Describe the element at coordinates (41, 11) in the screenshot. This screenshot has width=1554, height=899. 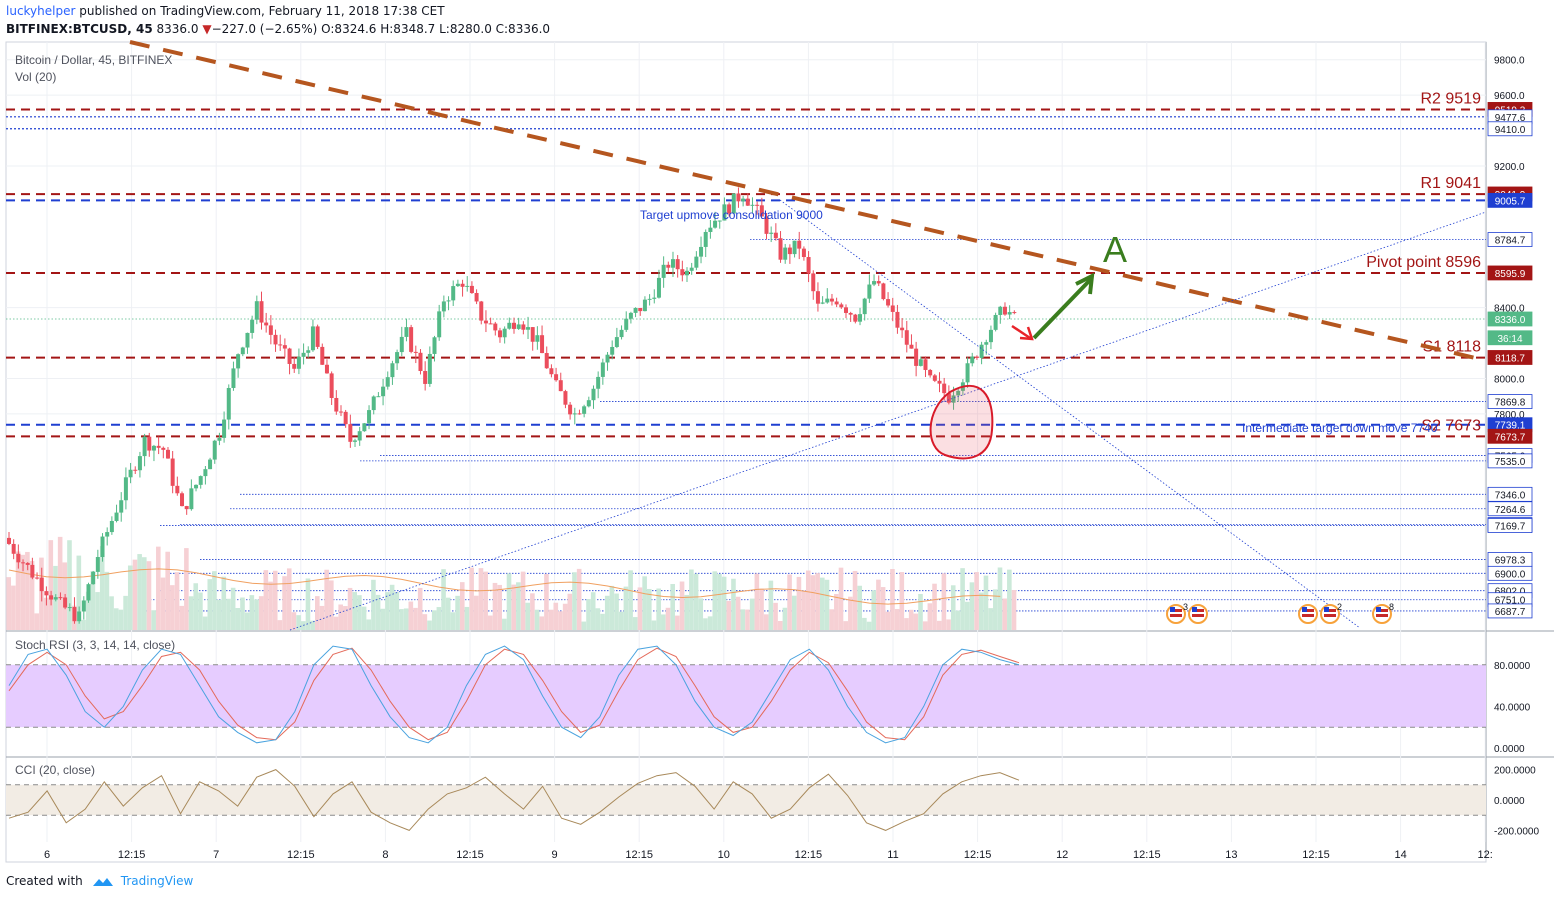
I see `publisher-link: luckyhelper` at that location.